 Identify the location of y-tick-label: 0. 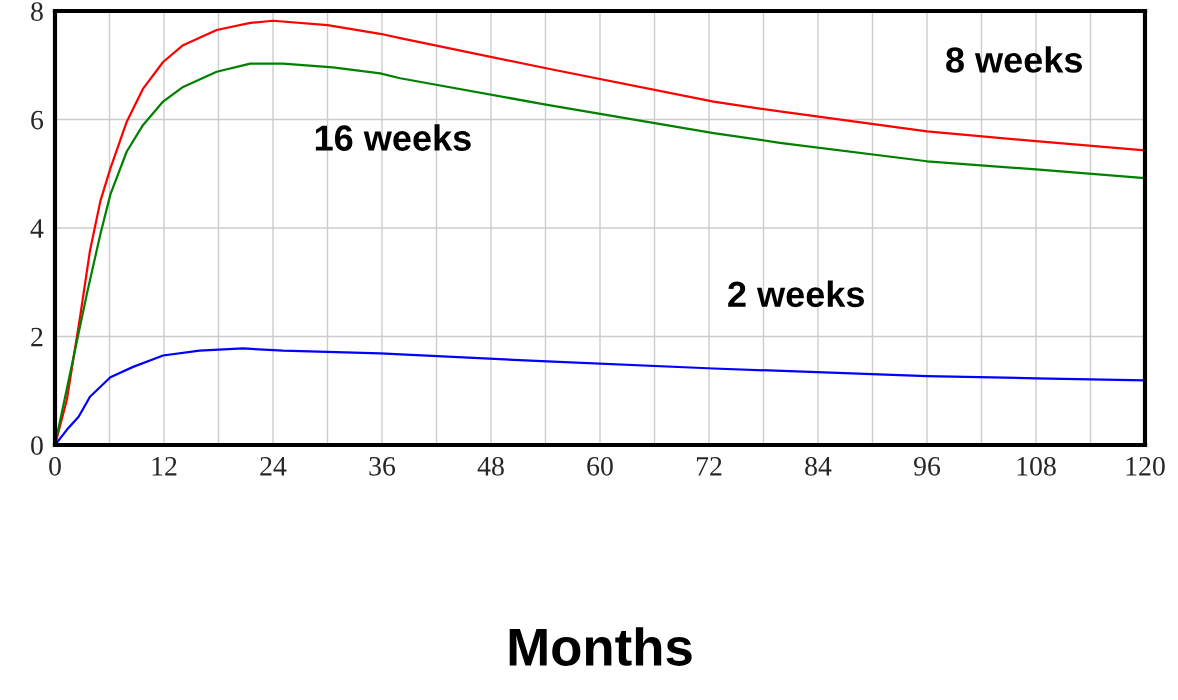
(37, 445).